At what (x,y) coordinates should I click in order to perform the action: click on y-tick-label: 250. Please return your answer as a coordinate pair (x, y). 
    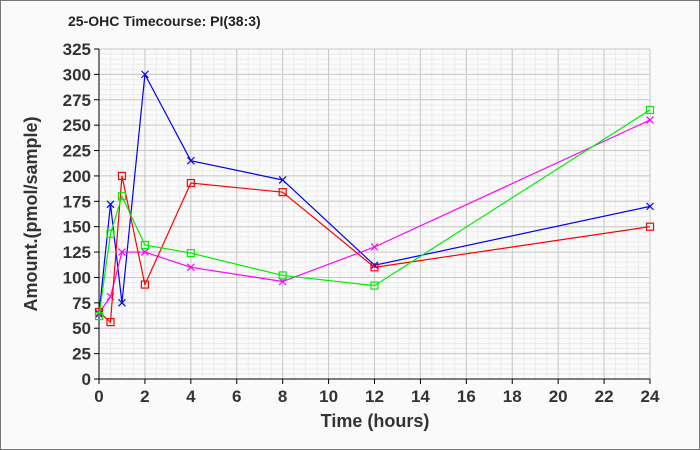
    Looking at the image, I should click on (77, 125).